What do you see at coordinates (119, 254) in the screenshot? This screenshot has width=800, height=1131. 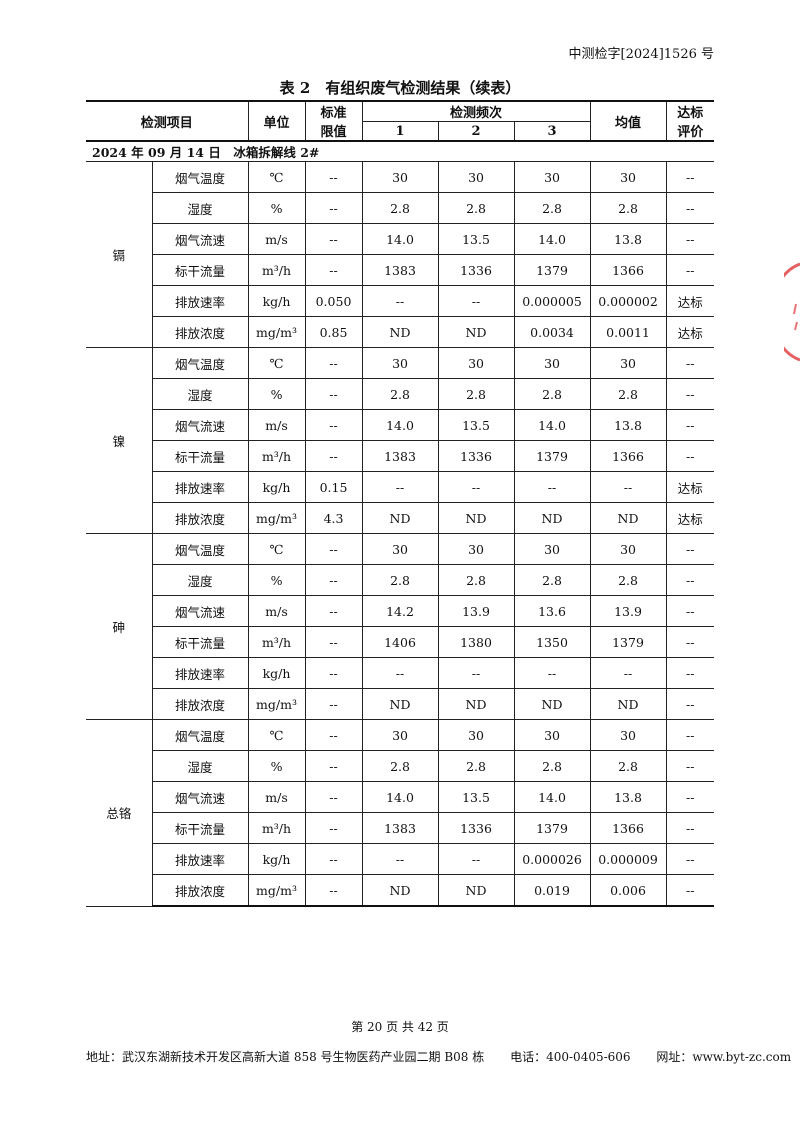 I see `pollutant-name: 镉` at bounding box center [119, 254].